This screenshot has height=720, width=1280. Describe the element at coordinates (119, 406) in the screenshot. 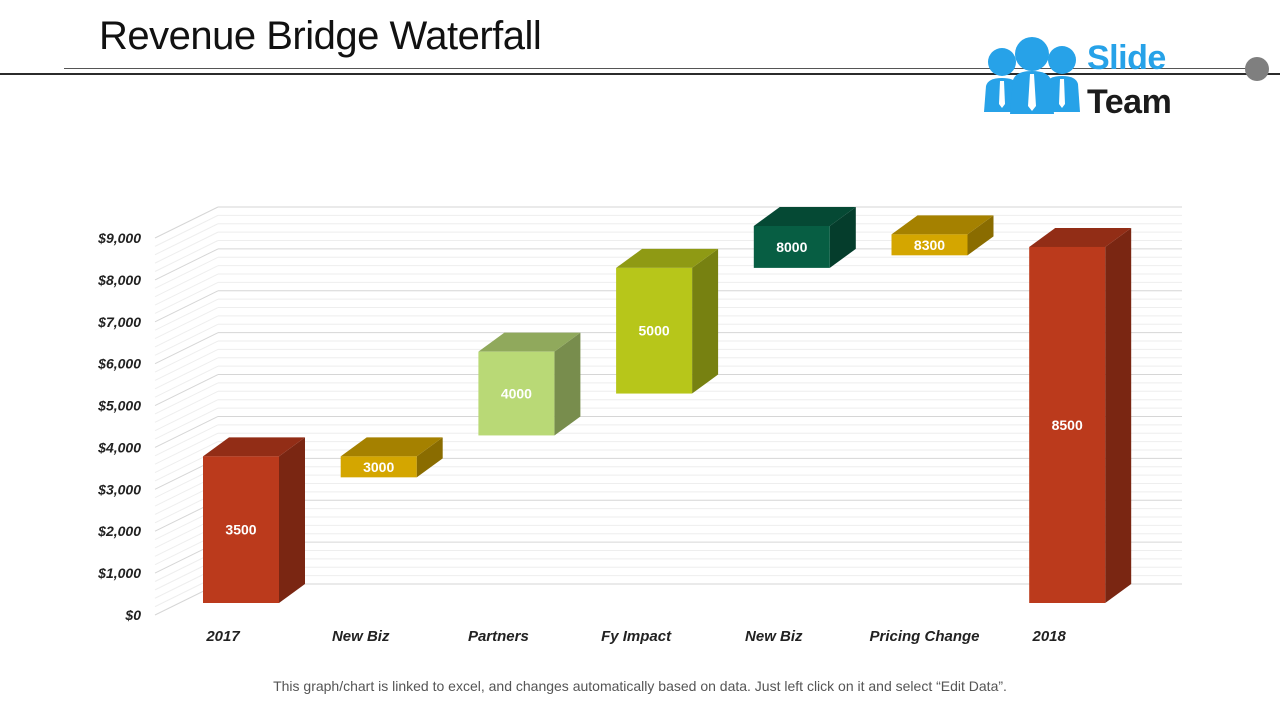

I see `y-tick-label: $5,000` at that location.